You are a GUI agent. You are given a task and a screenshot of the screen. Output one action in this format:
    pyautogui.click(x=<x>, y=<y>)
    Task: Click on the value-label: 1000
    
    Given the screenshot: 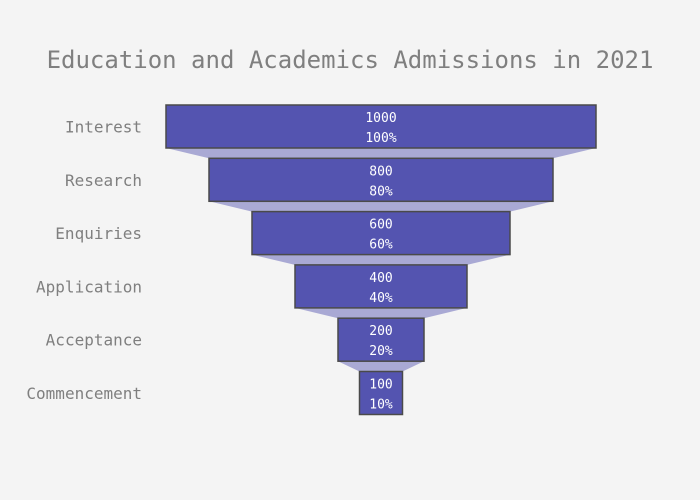 What is the action you would take?
    pyautogui.click(x=380, y=118)
    